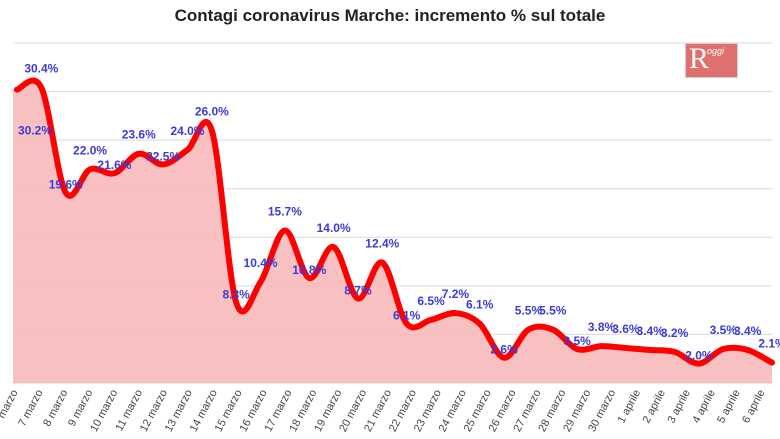 The image size is (780, 439). Describe the element at coordinates (35, 131) in the screenshot. I see `data-label: 30.2%` at that location.